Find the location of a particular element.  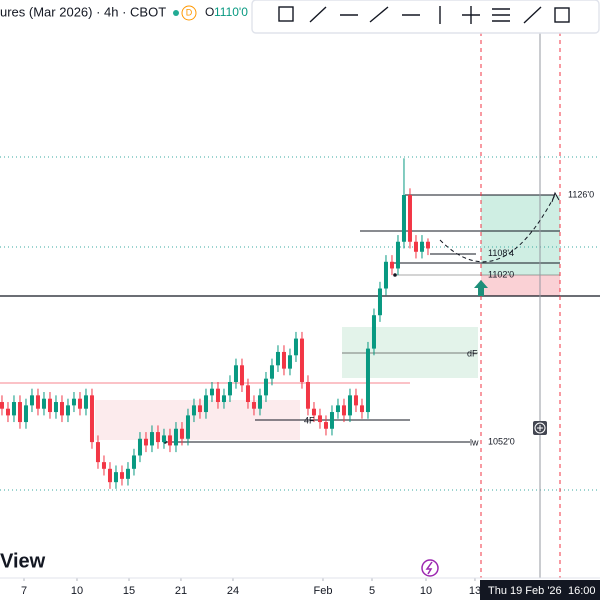

x-tick-label: 24 is located at coordinates (233, 591).